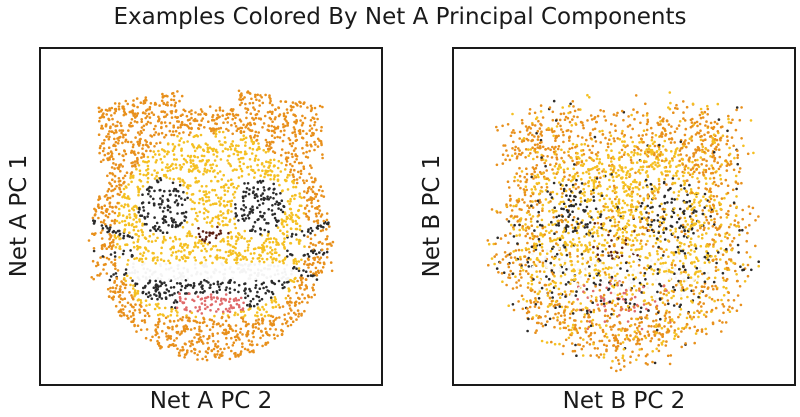  I want to click on y-axis-label-net-a: Net A PC 1, so click(19, 216).